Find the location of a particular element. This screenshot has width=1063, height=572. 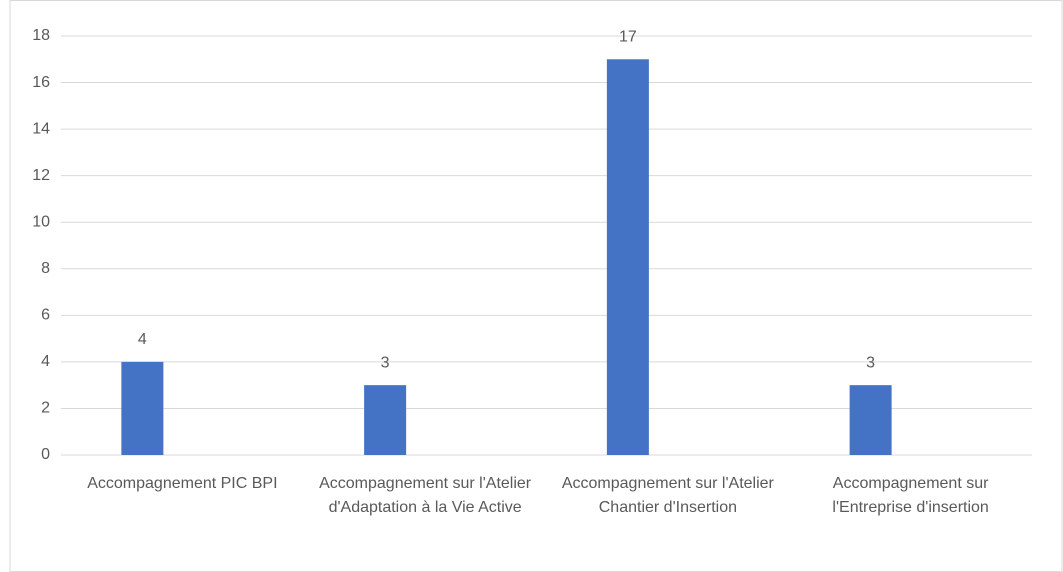

y-tick-label: 4 is located at coordinates (45, 361).